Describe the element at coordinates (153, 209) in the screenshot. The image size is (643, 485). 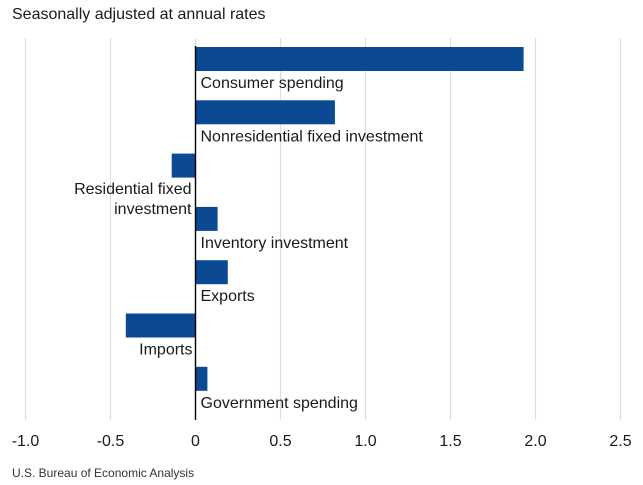
I see `category-label: investment` at that location.